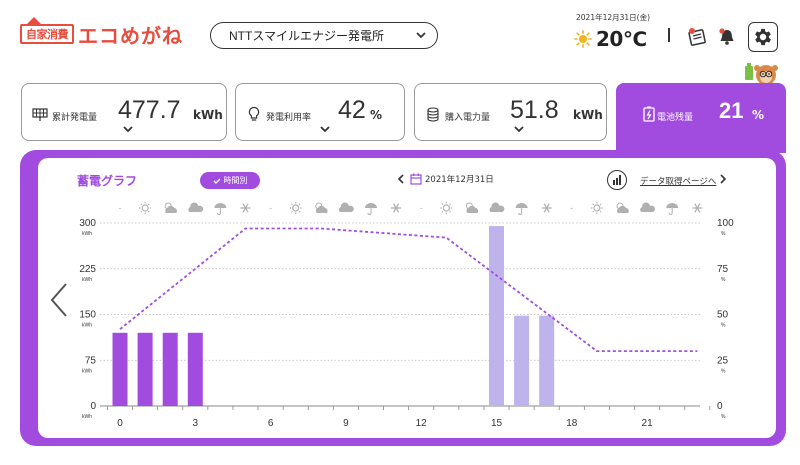 This screenshot has height=465, width=800. What do you see at coordinates (271, 423) in the screenshot?
I see `x-tick-label: 6` at bounding box center [271, 423].